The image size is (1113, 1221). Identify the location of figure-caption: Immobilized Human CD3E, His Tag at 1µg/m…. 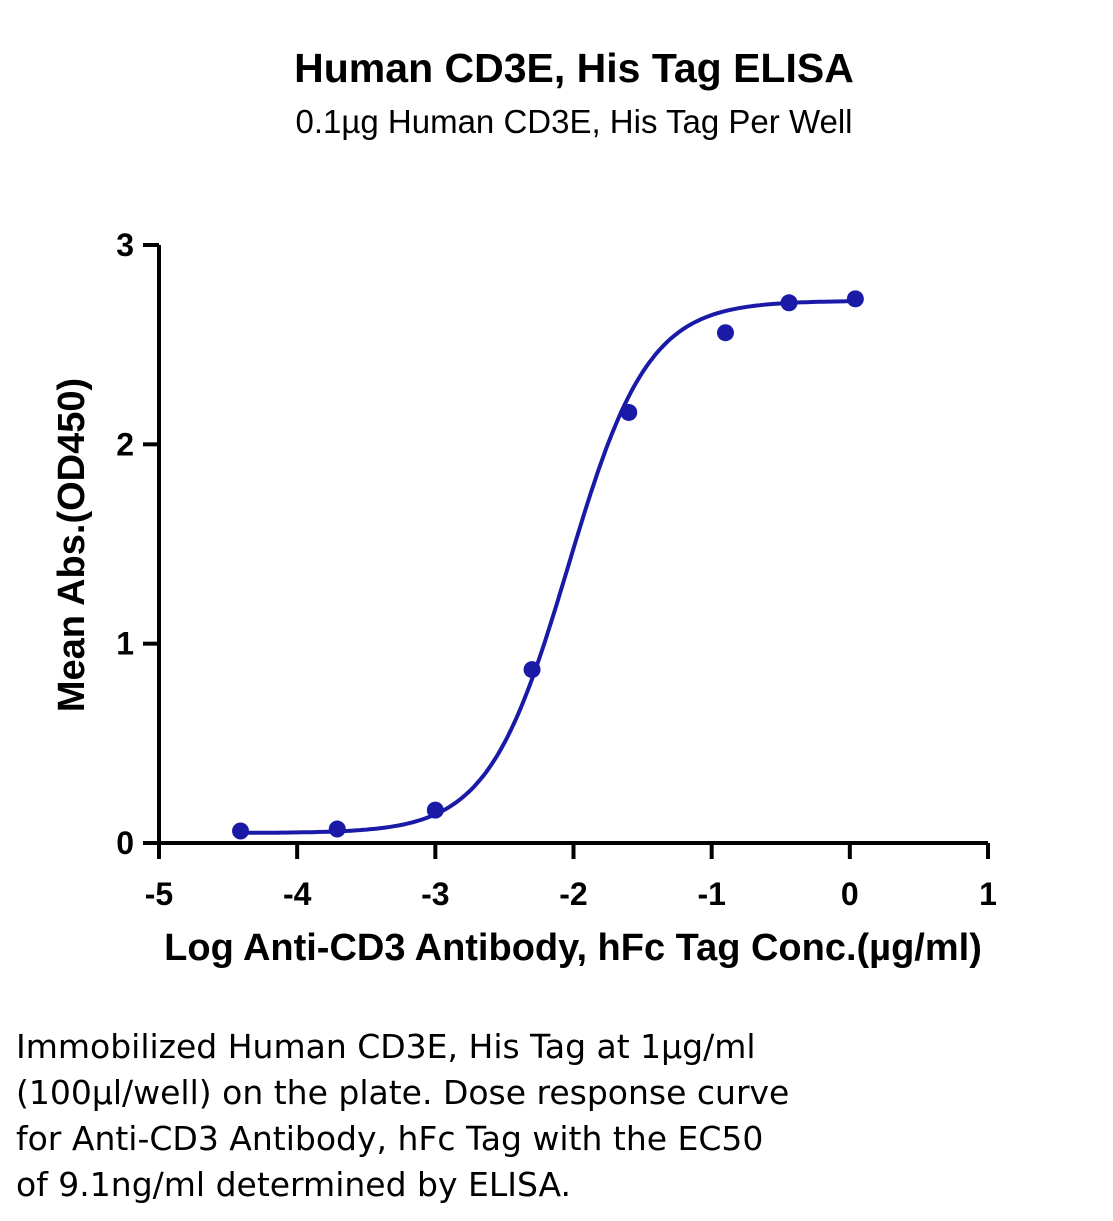
(466, 1116).